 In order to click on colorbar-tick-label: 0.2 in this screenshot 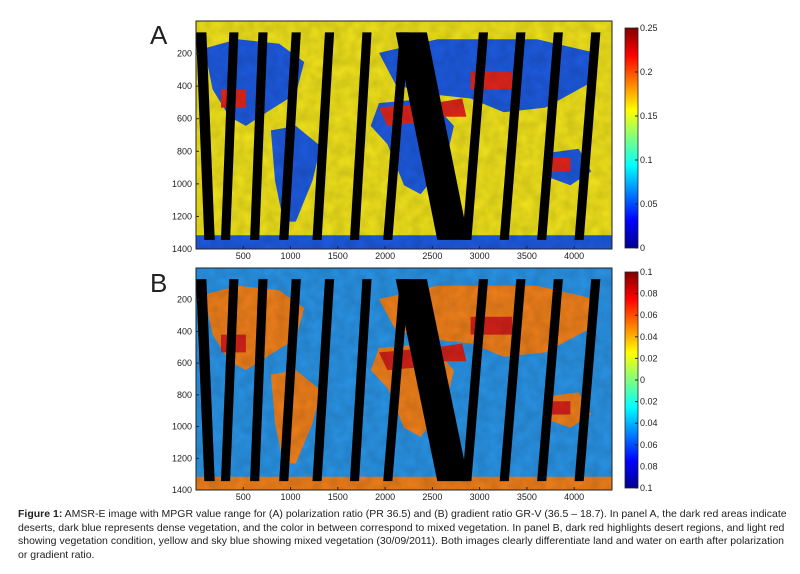, I will do `click(646, 72)`.